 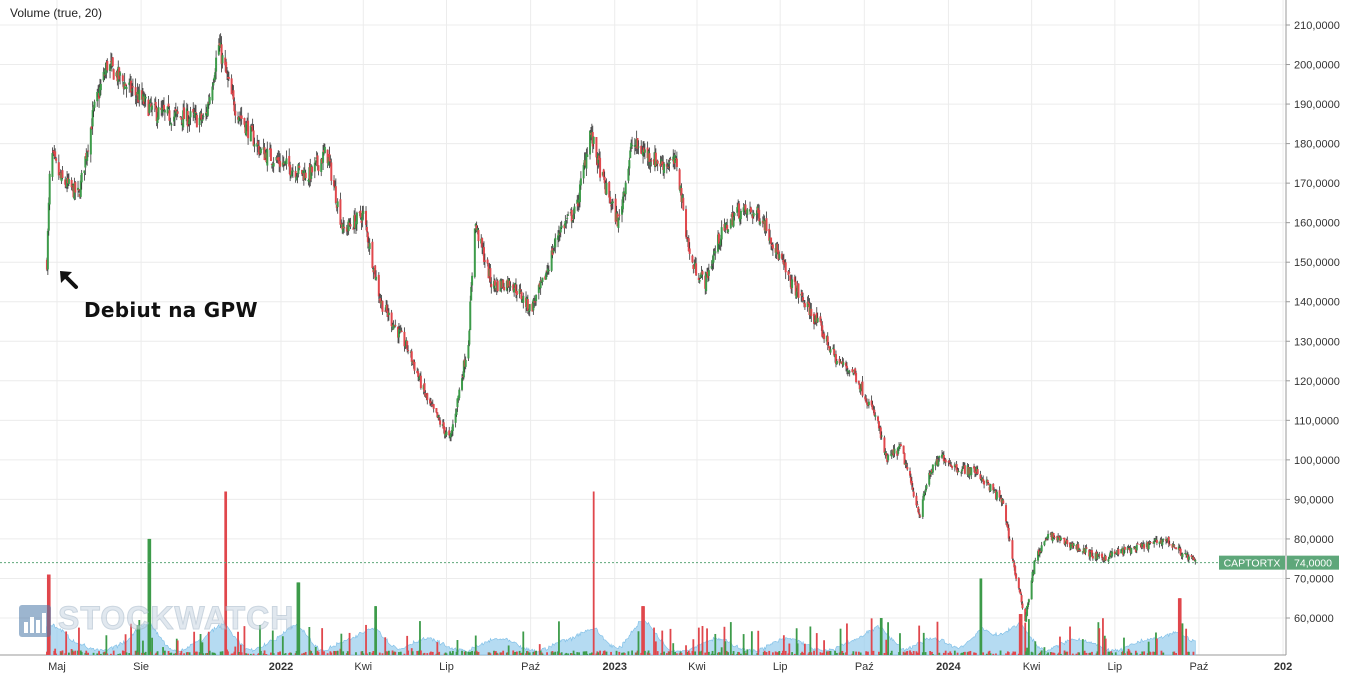 What do you see at coordinates (1317, 382) in the screenshot?
I see `y-tick-label: 120,0000` at bounding box center [1317, 382].